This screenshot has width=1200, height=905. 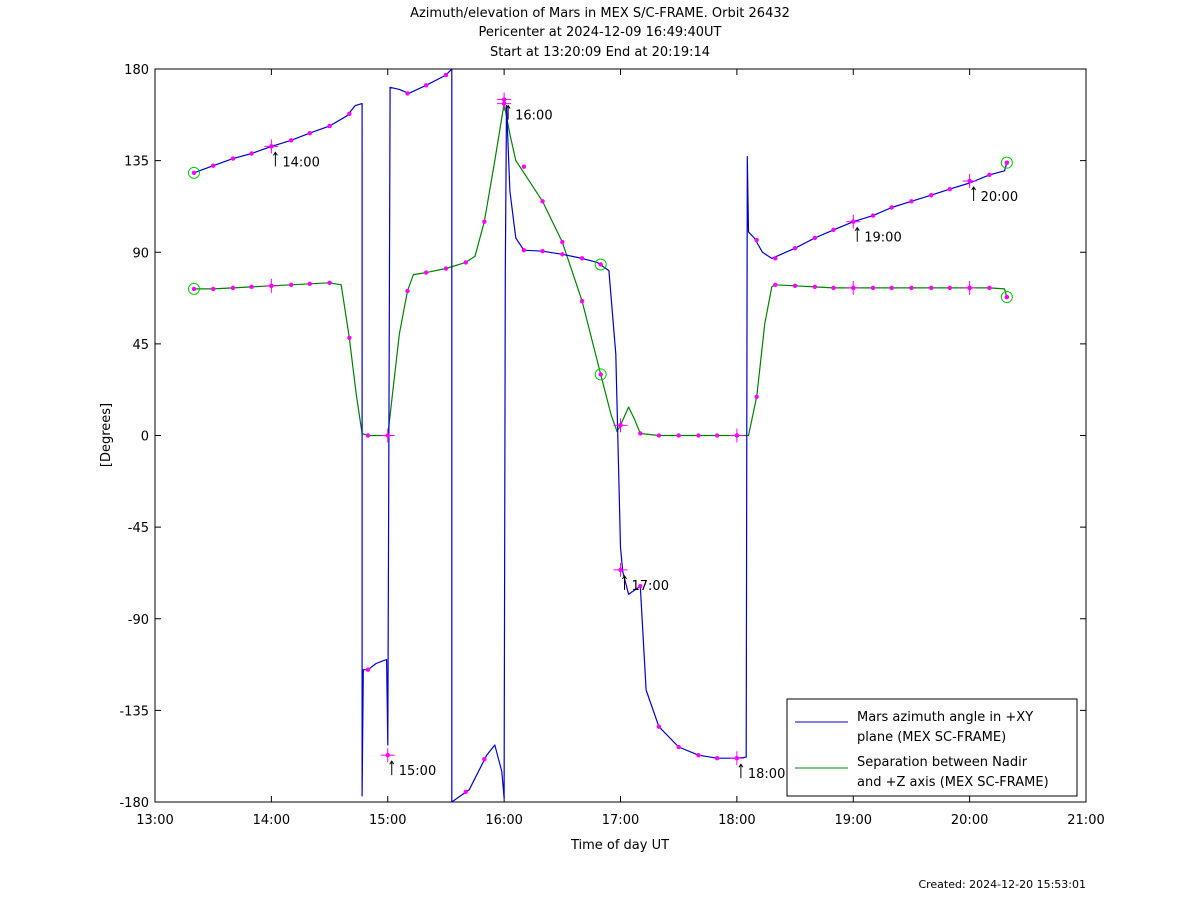 I want to click on y-tick-label: -90, so click(x=138, y=620).